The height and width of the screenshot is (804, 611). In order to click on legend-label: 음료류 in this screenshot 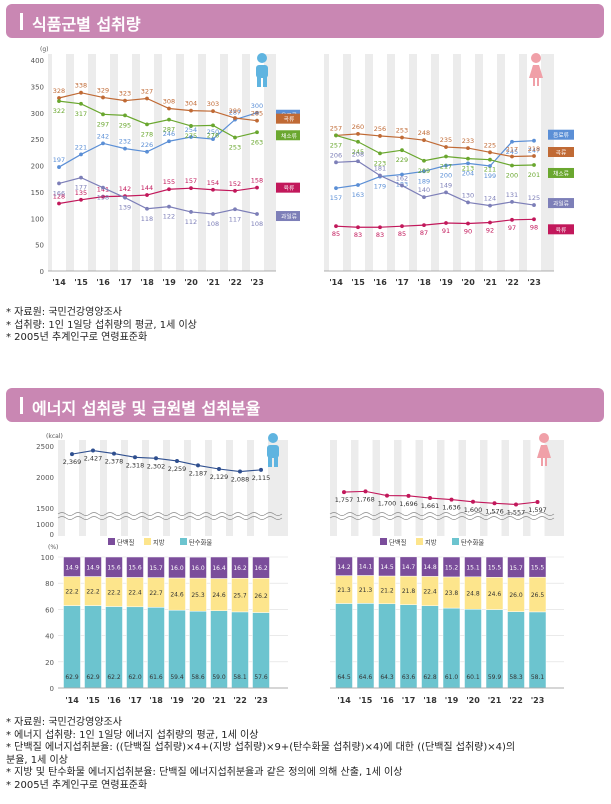, I will do `click(561, 135)`.